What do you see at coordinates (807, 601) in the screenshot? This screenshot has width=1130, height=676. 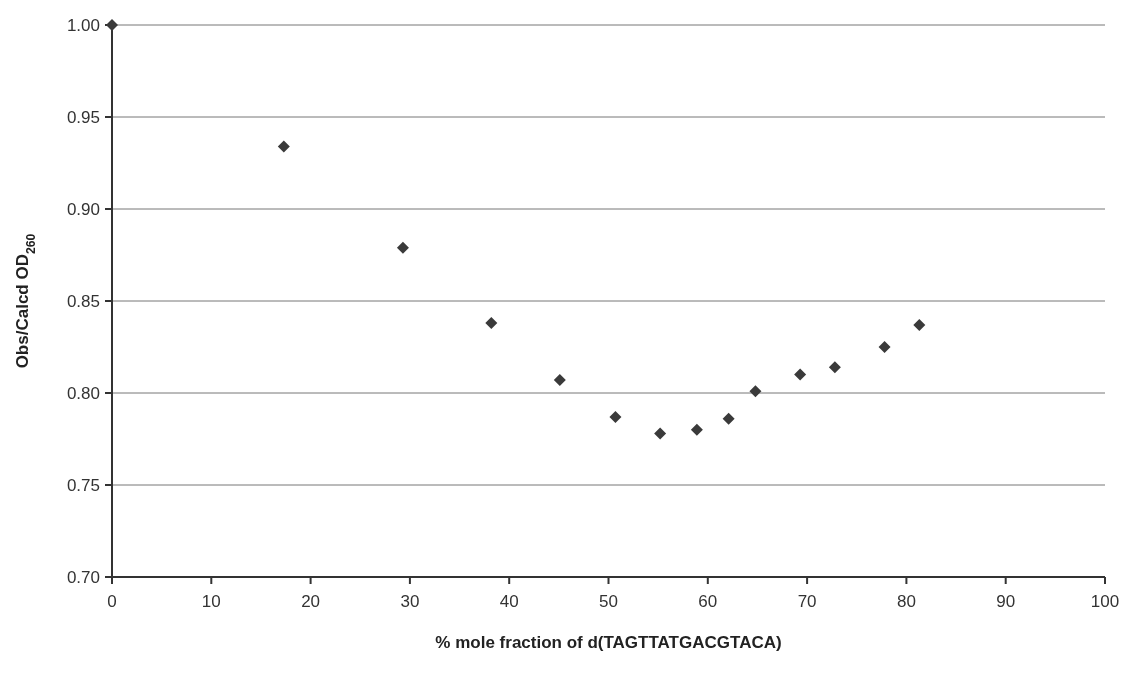 I see `x-tick-label: 70` at bounding box center [807, 601].